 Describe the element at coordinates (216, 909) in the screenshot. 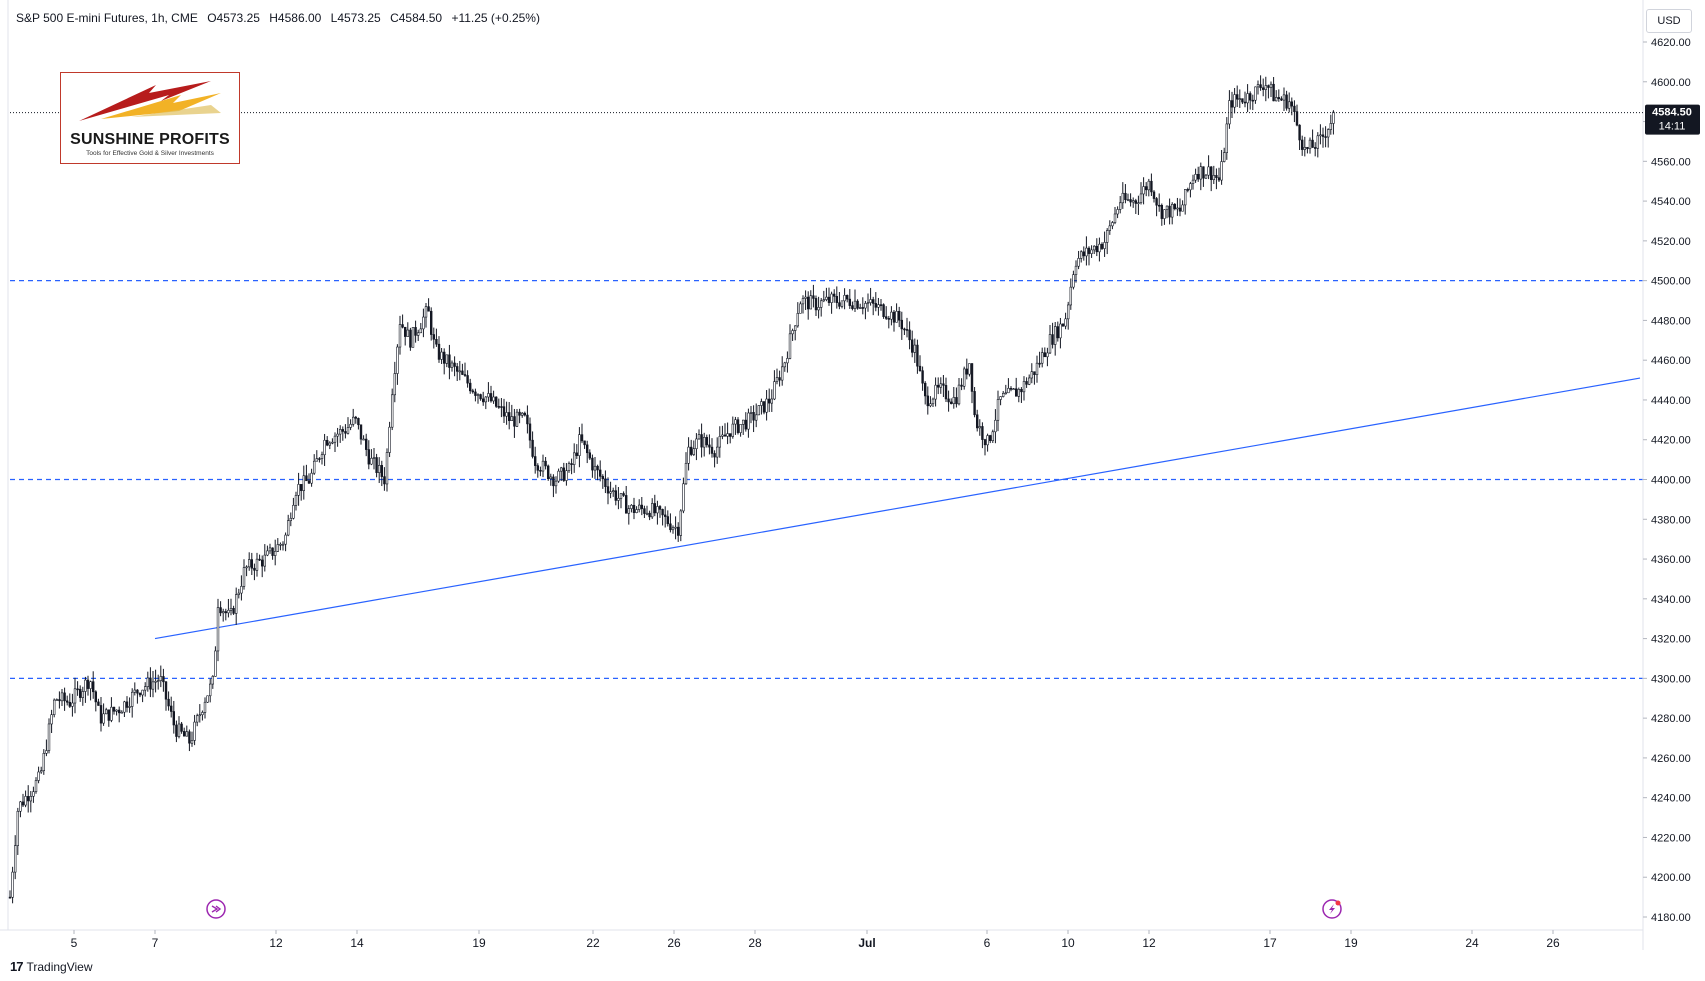

I see `replay-marker-icon` at that location.